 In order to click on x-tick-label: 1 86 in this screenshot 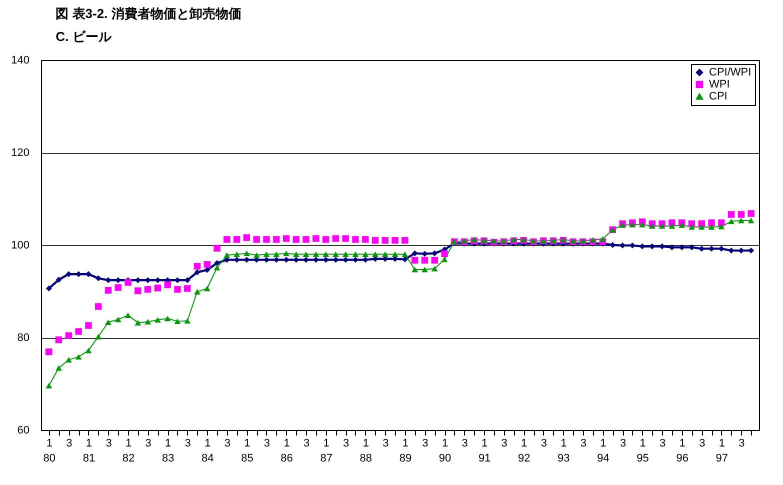, I will do `click(286, 451)`.